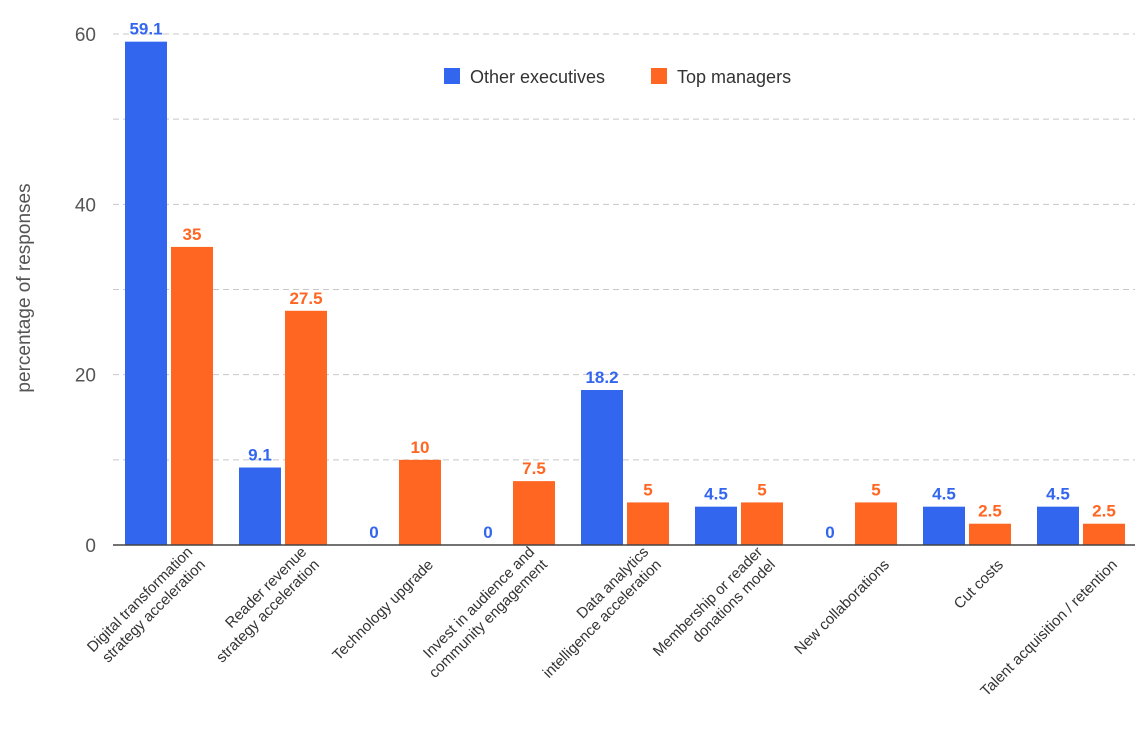 This screenshot has width=1135, height=731. Describe the element at coordinates (734, 77) in the screenshot. I see `legend-label-top-managers: Top managers` at that location.